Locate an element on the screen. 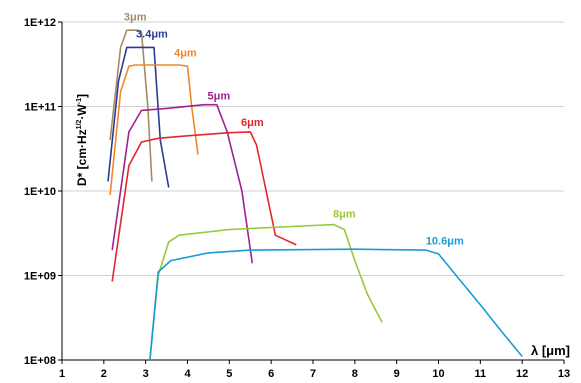 The image size is (581, 383). y-tick-label: 1E+09 is located at coordinates (40, 277).